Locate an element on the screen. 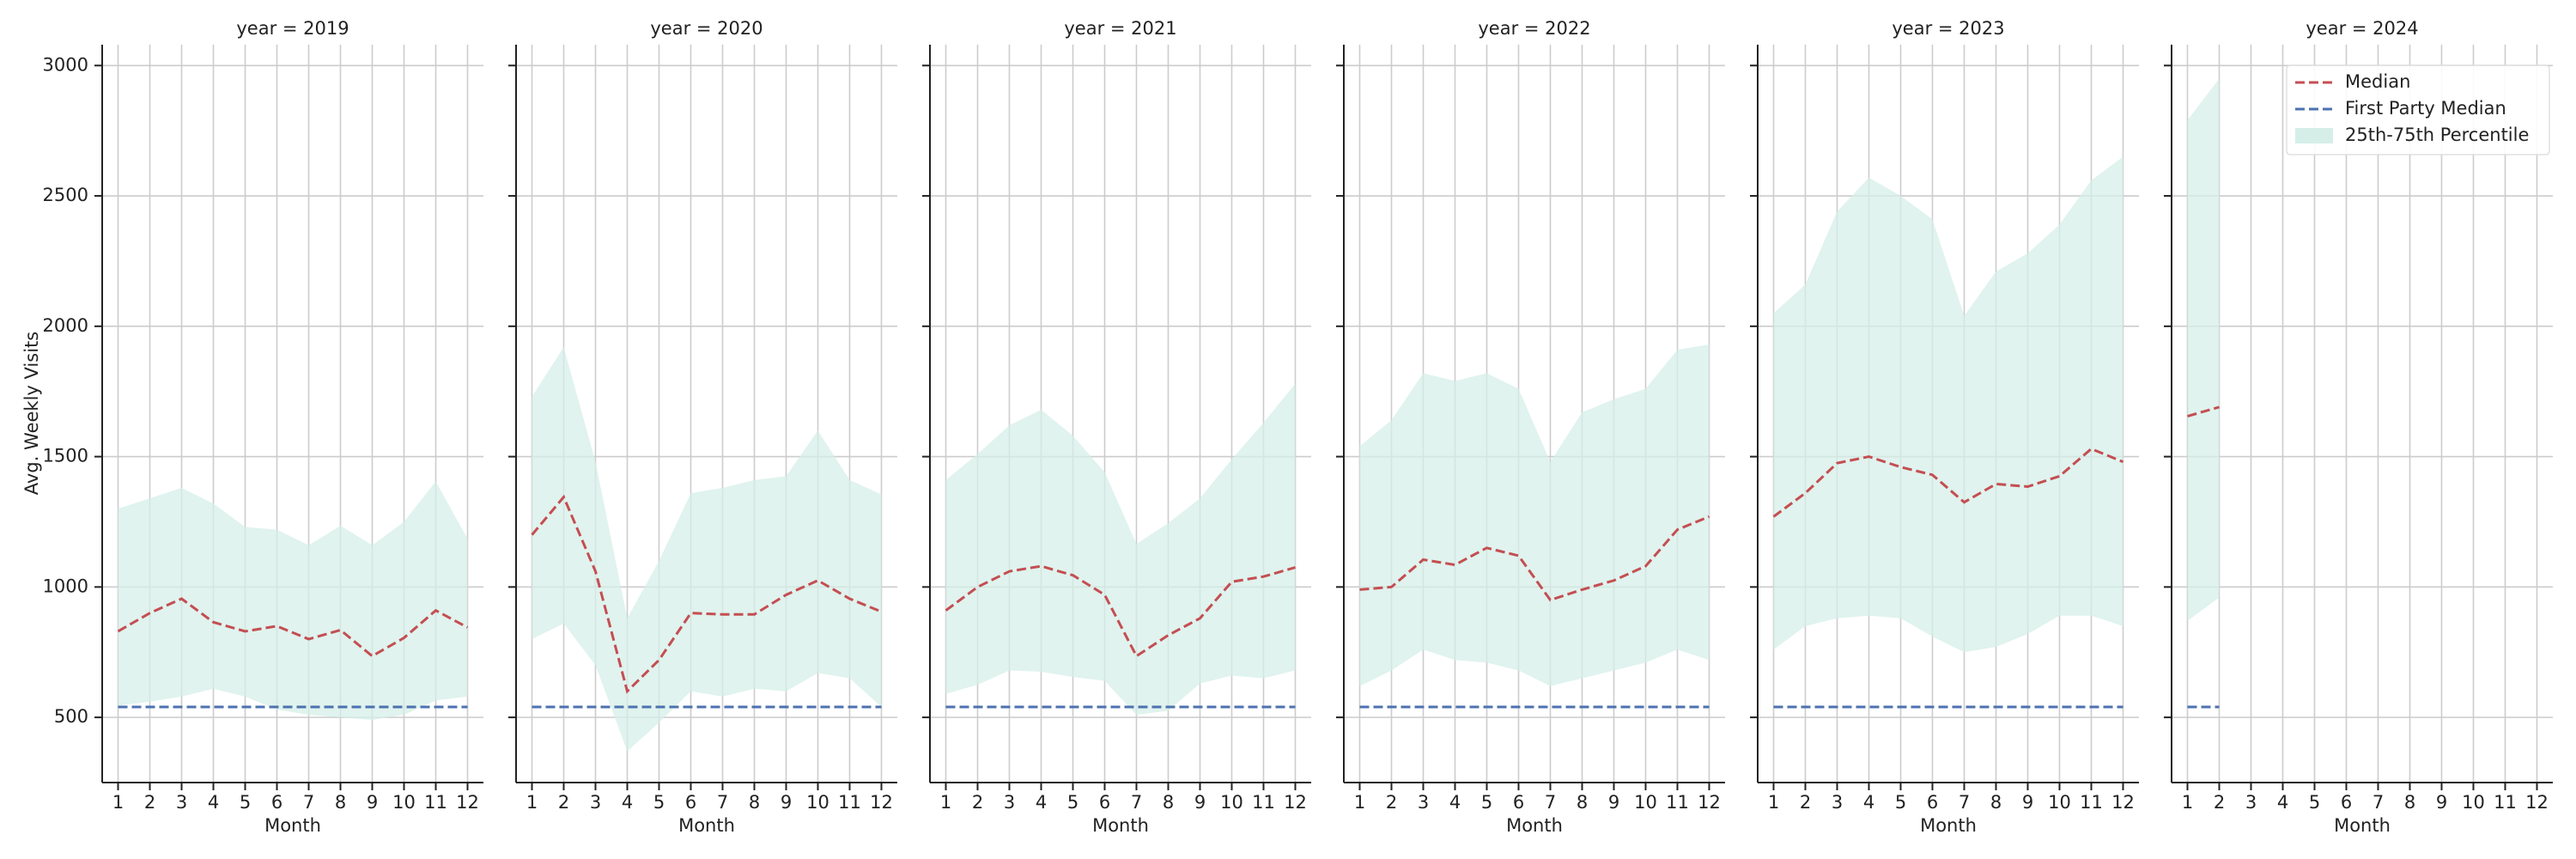 This screenshot has height=859, width=2576. facet-title: year = 2022 is located at coordinates (1534, 29).